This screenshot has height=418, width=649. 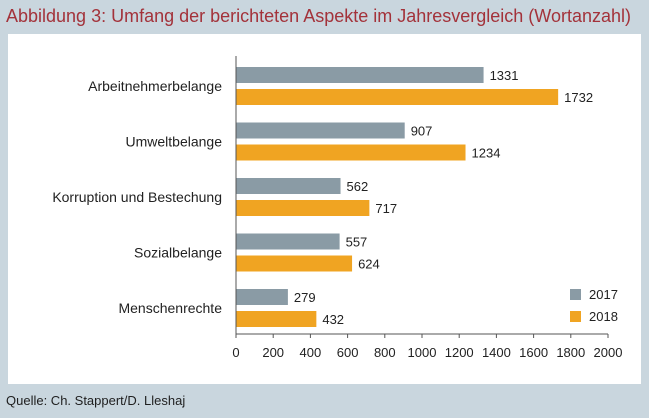 What do you see at coordinates (369, 264) in the screenshot?
I see `value-label: 624` at bounding box center [369, 264].